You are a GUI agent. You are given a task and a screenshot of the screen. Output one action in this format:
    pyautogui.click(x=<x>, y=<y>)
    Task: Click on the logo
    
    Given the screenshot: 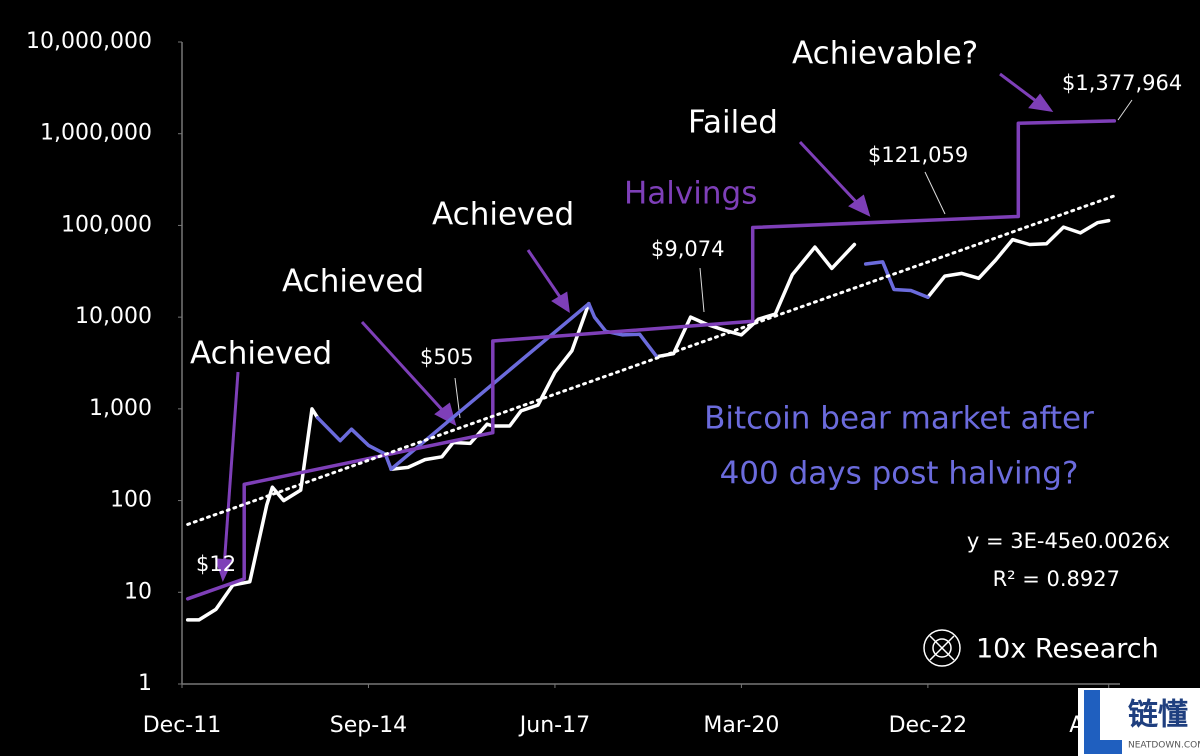 What is the action you would take?
    pyautogui.click(x=942, y=648)
    